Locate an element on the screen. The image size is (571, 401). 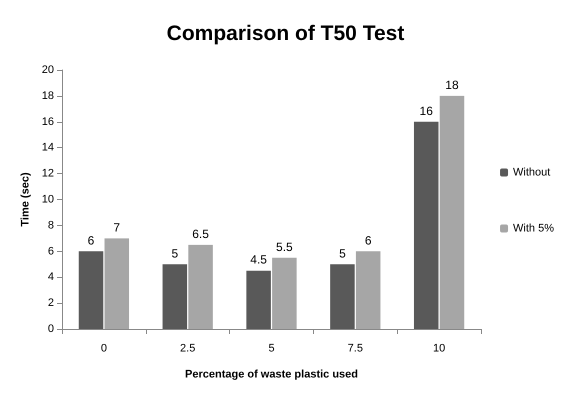
data-label: 16 is located at coordinates (427, 111).